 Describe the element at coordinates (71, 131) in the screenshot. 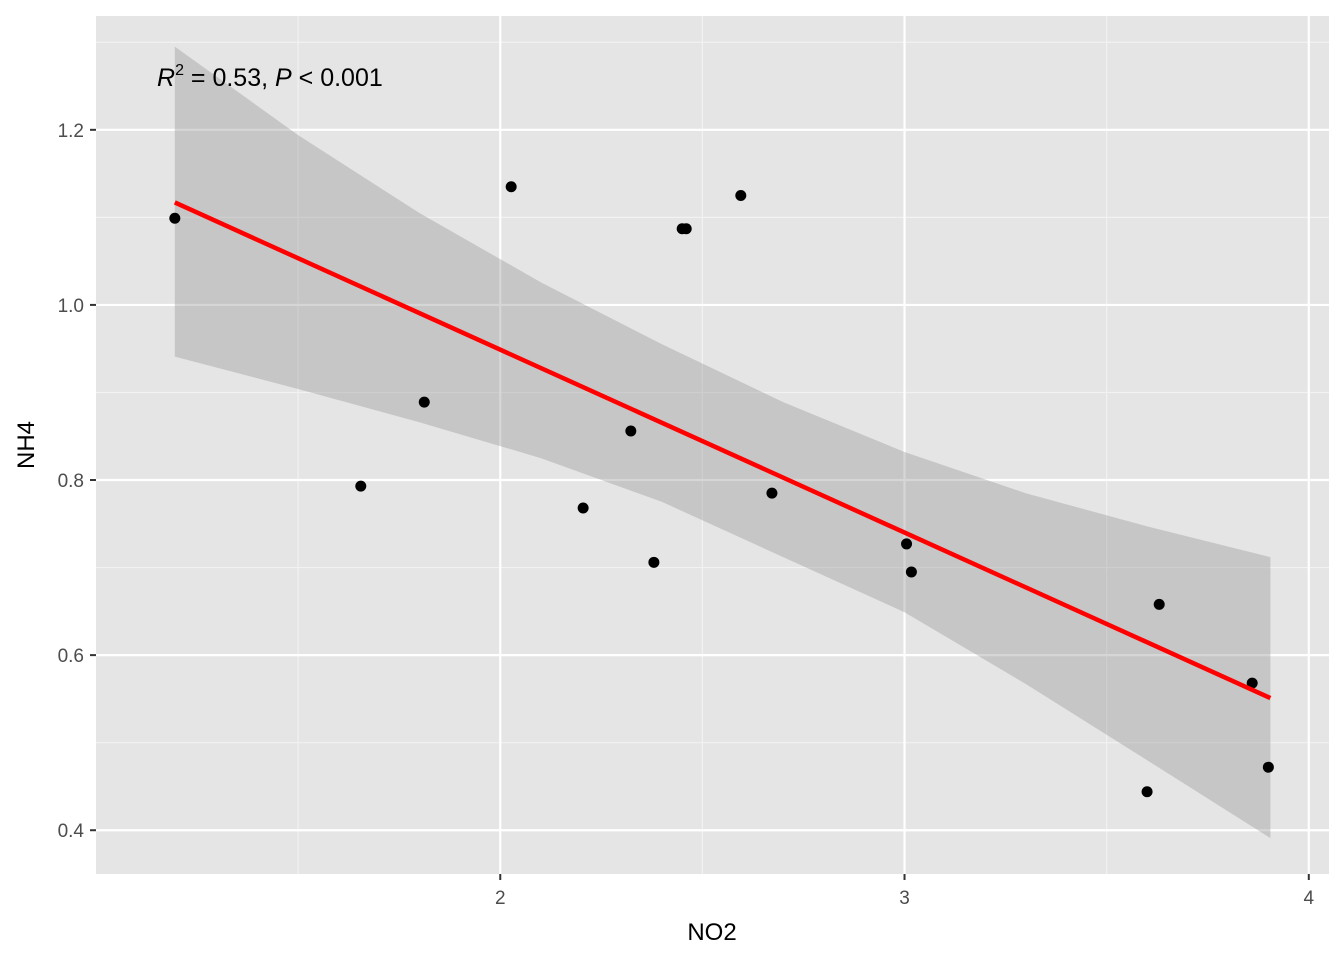

I see `y-tick-label: 1.2` at that location.